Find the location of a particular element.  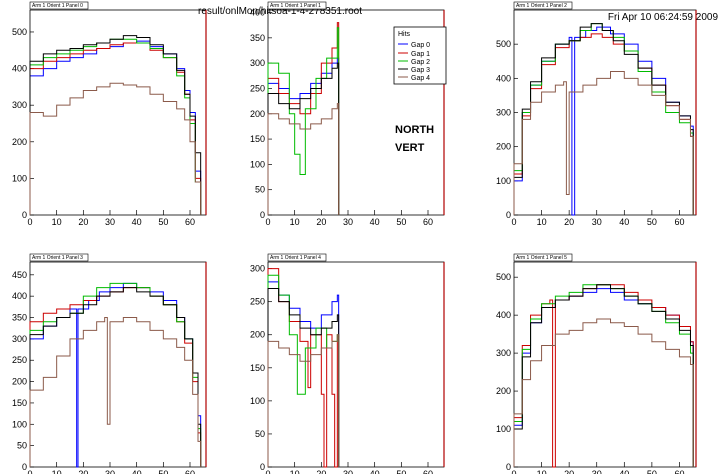

annotation-north: NORTH is located at coordinates (414, 130).